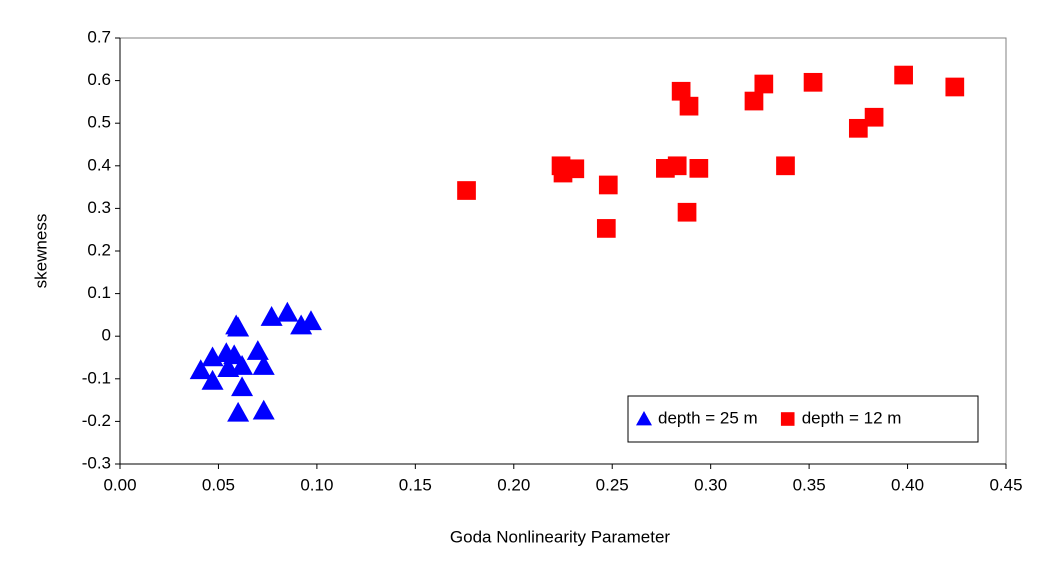  I want to click on y-tick-label: -0.1, so click(96, 377).